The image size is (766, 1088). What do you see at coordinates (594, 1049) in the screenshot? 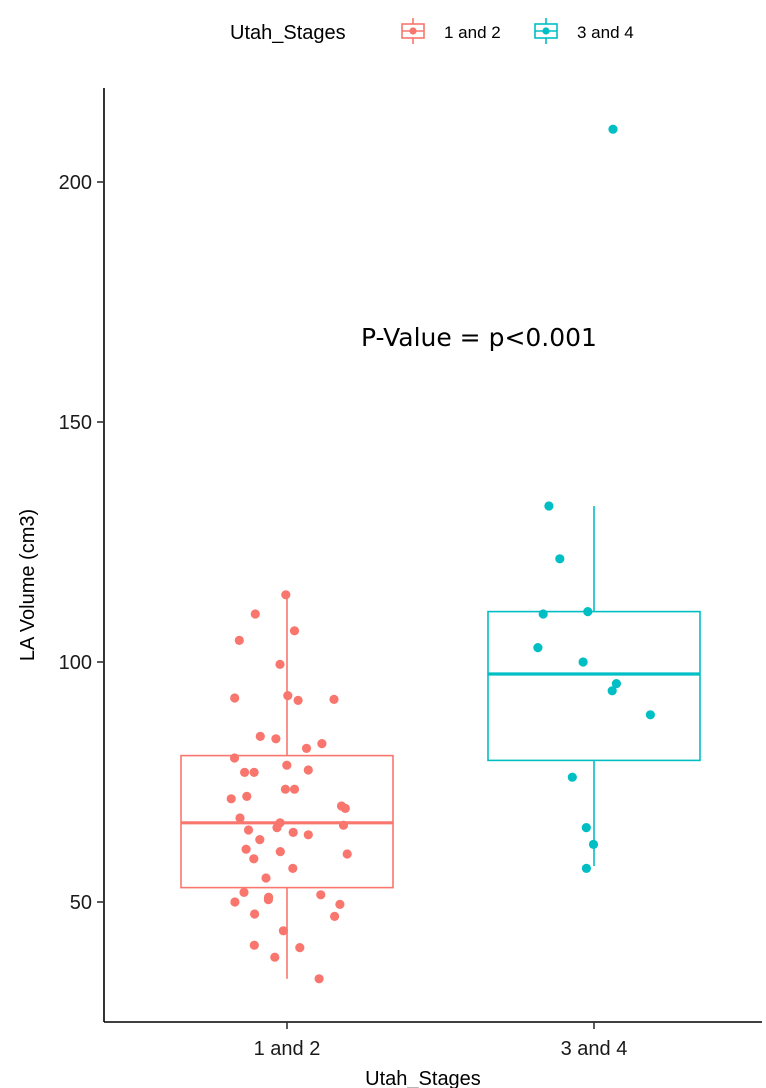
I see `x-tick-label: 3 and 4` at bounding box center [594, 1049].